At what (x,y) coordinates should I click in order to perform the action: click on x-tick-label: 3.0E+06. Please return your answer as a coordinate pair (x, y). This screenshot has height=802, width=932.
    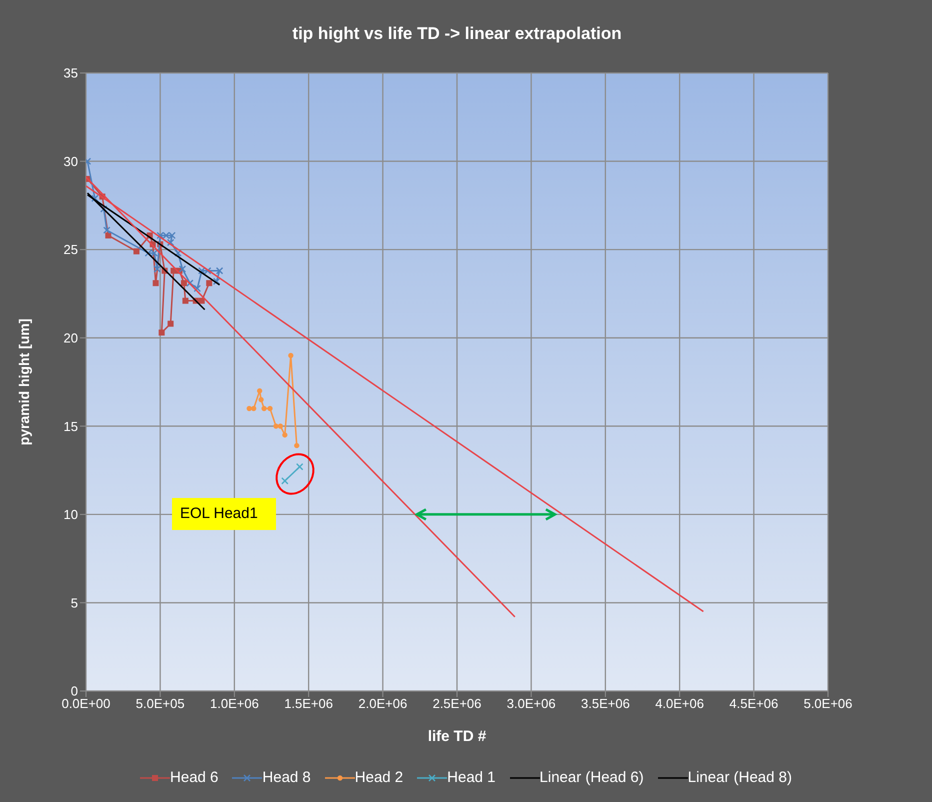
    Looking at the image, I should click on (531, 704).